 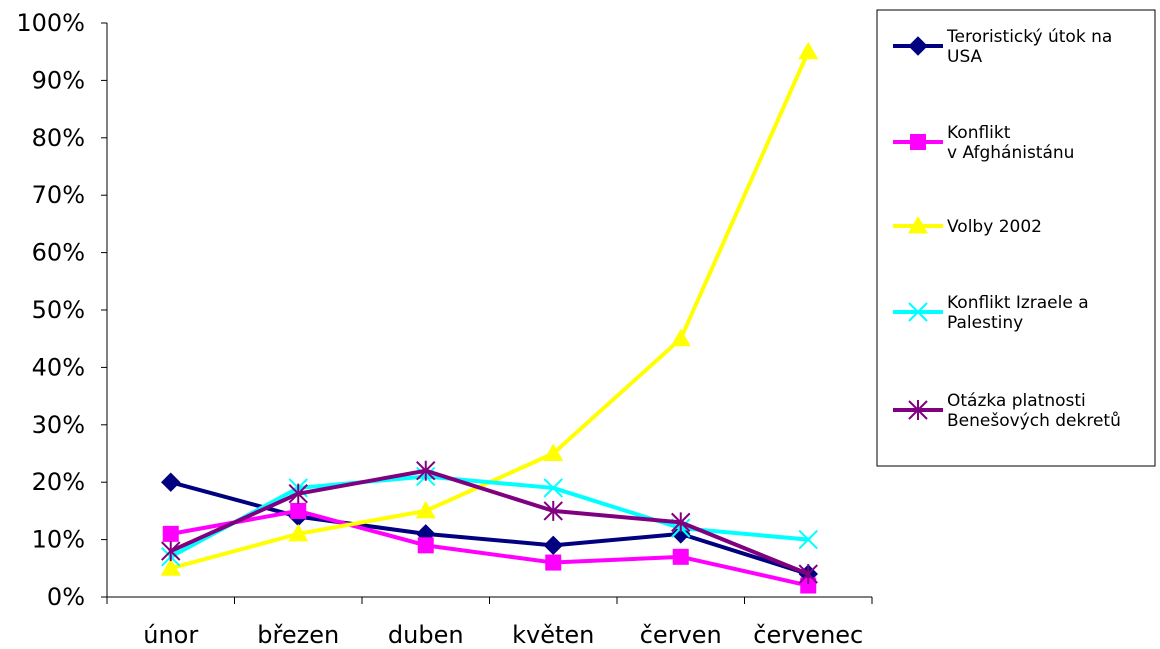 What do you see at coordinates (58, 195) in the screenshot?
I see `y-tick-label: 70%` at bounding box center [58, 195].